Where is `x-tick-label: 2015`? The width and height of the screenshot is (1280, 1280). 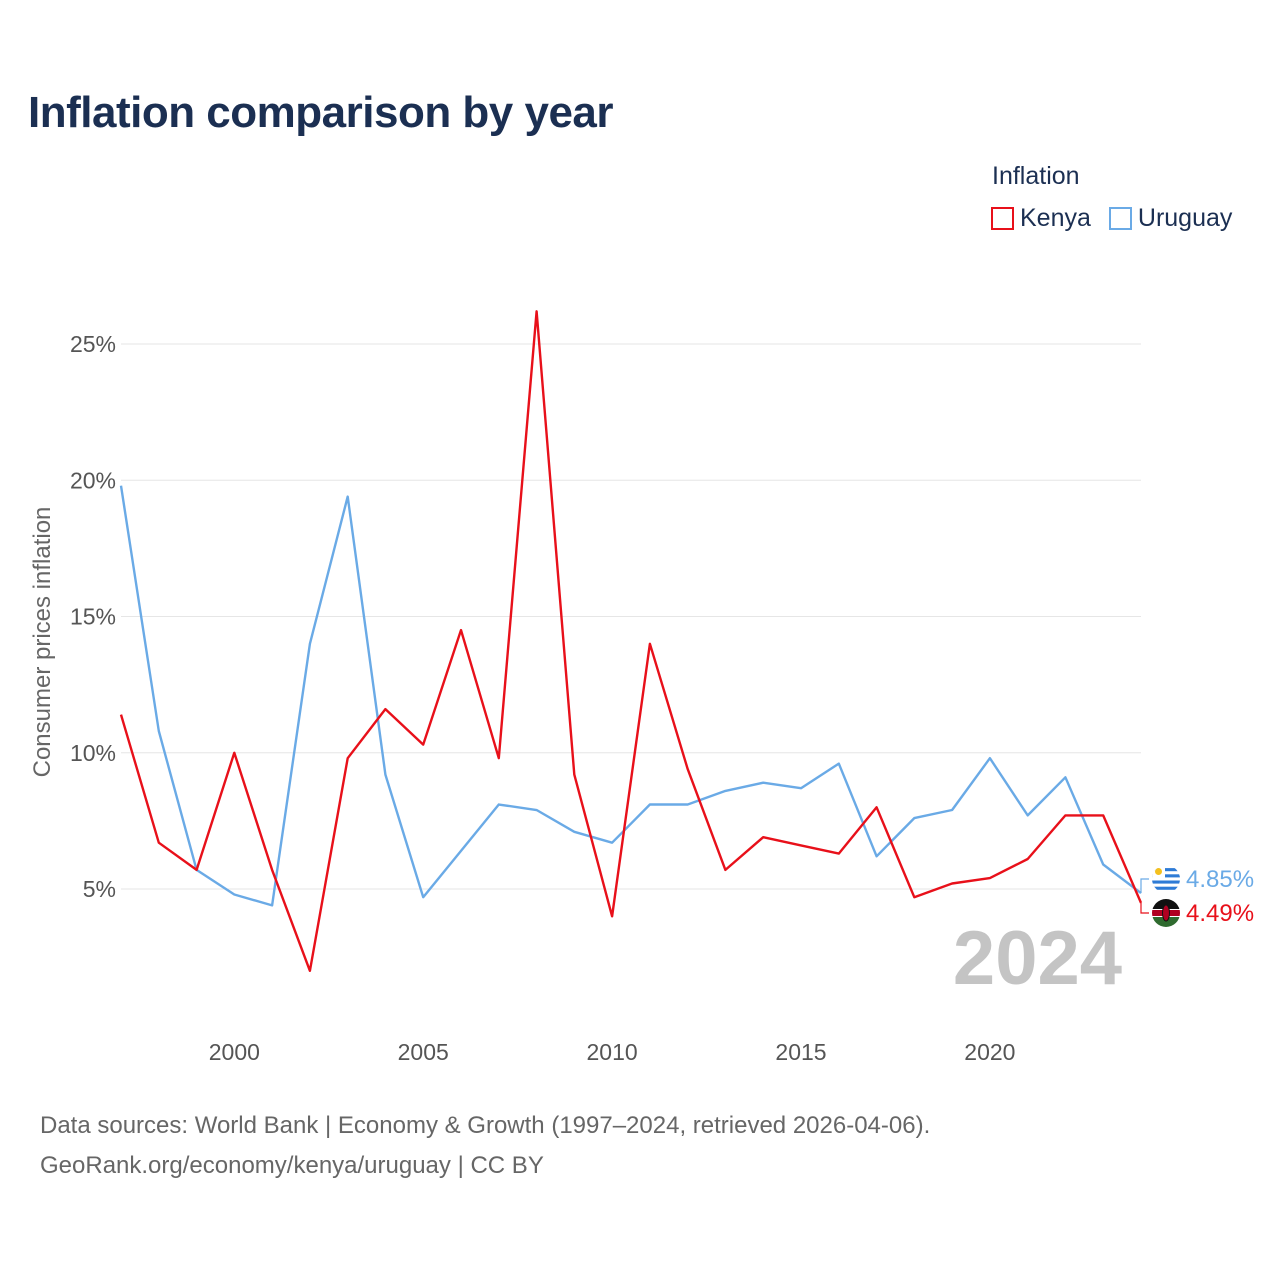 x-tick-label: 2015 is located at coordinates (800, 1052).